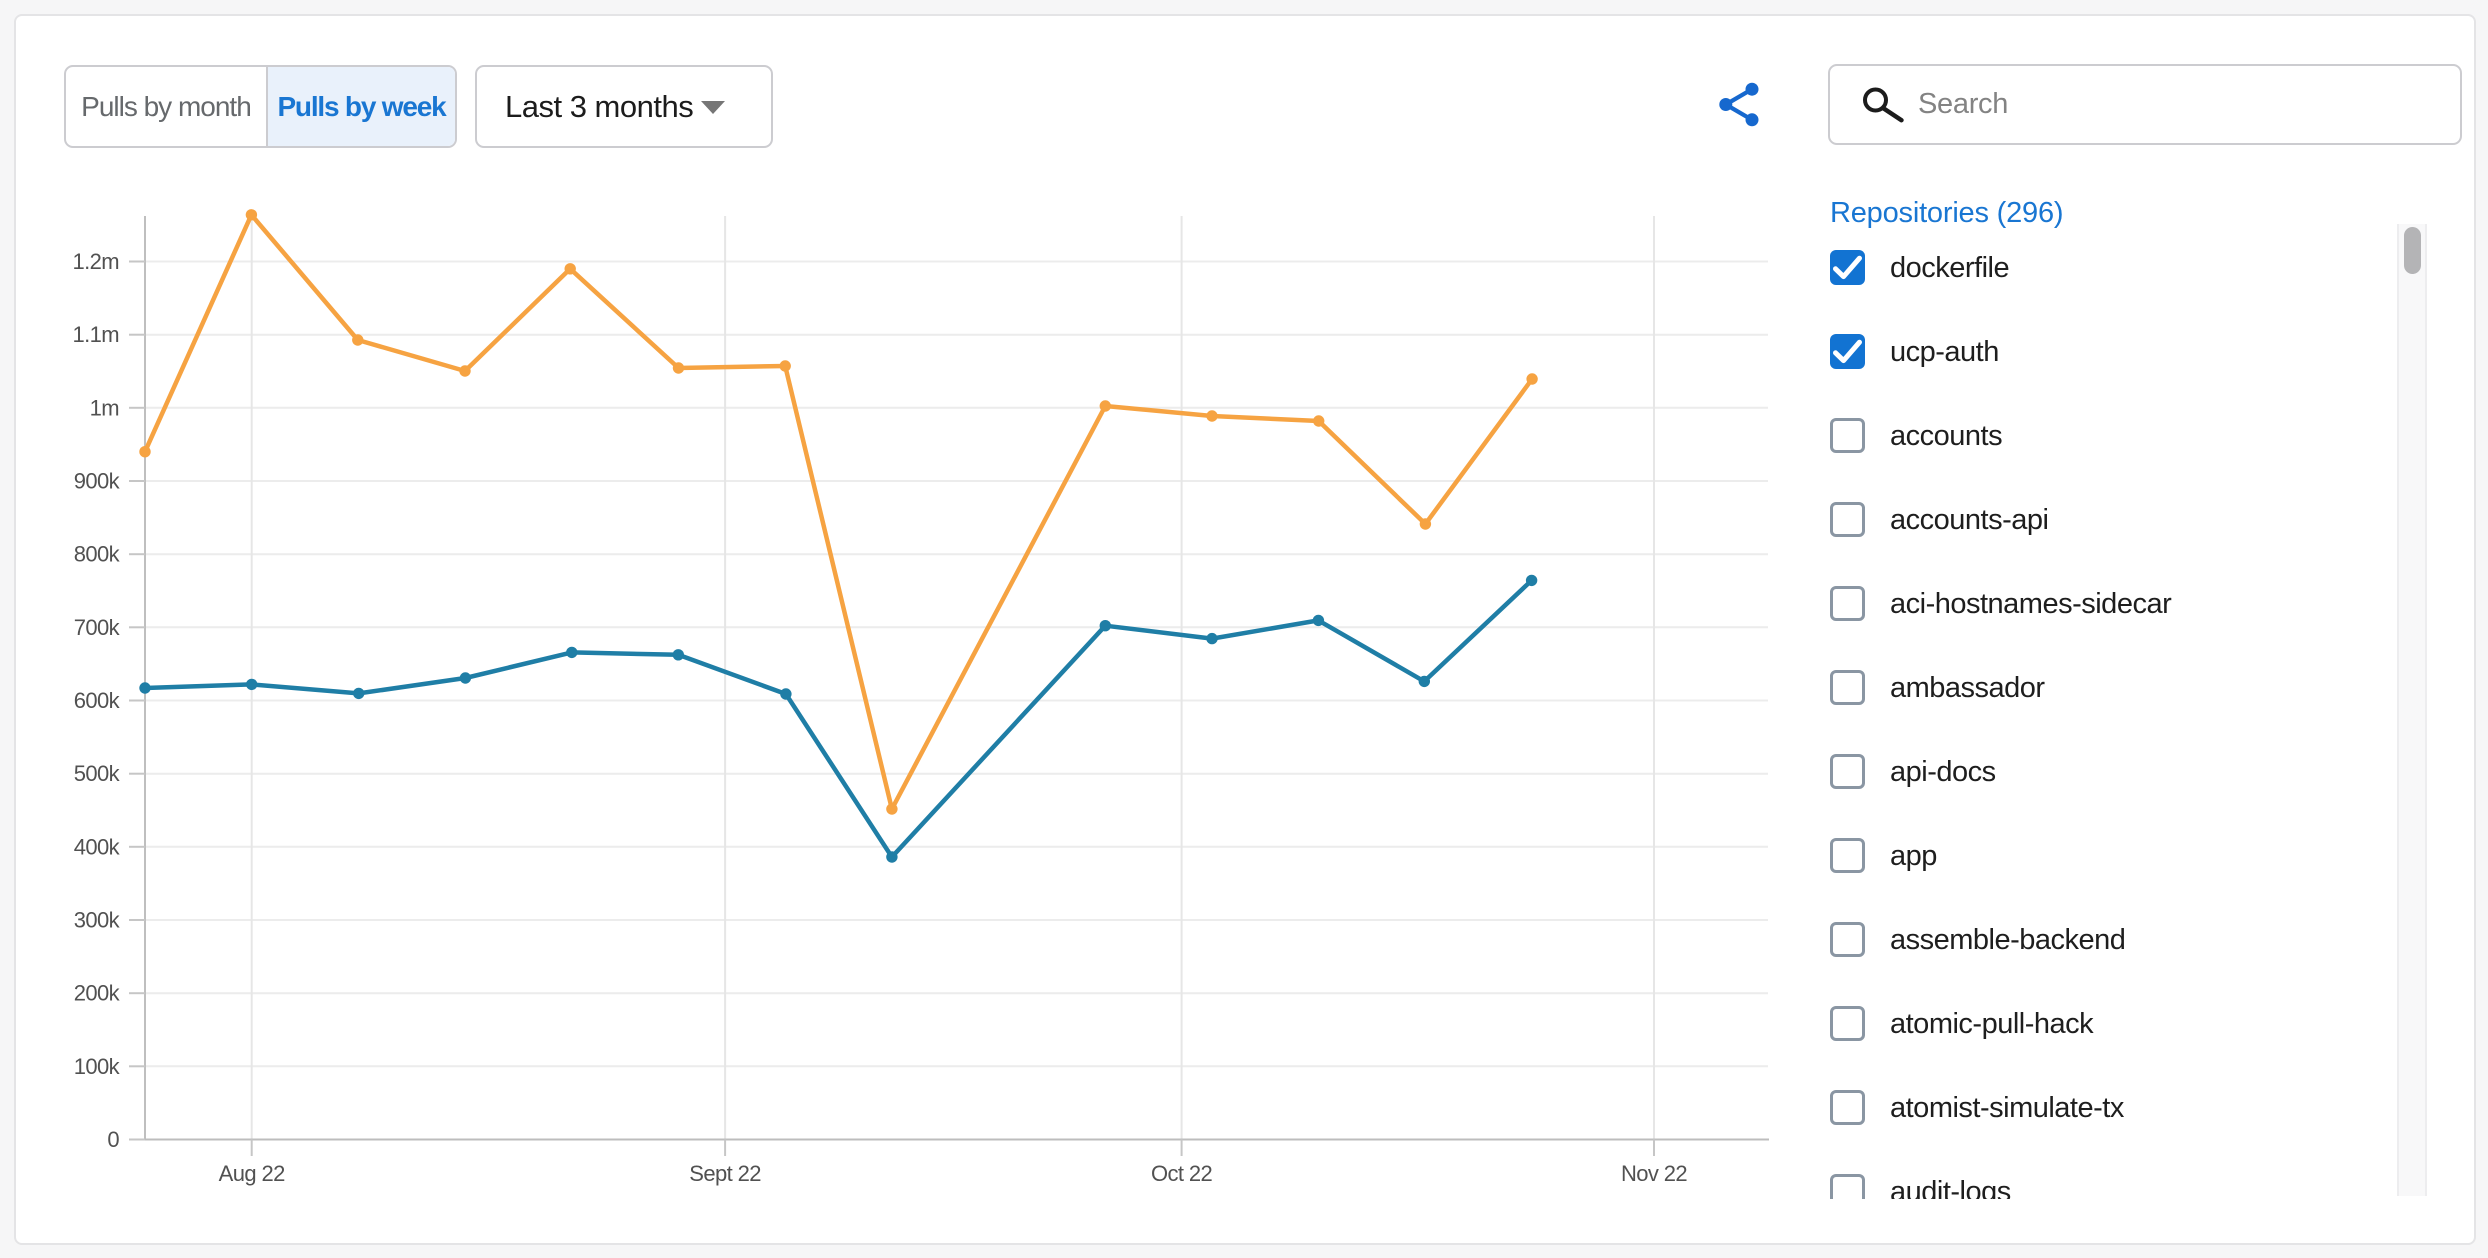 The width and height of the screenshot is (2488, 1258). Describe the element at coordinates (97, 993) in the screenshot. I see `svg-text: 200k` at that location.